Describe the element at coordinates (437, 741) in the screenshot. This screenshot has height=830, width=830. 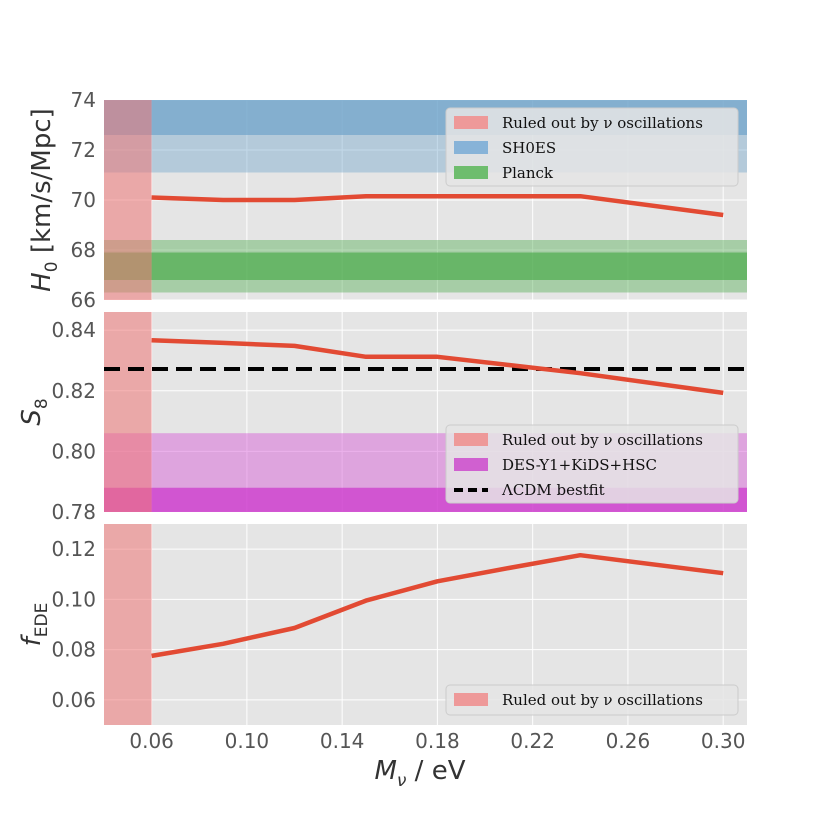
I see `x-tick-label: 0.18` at that location.